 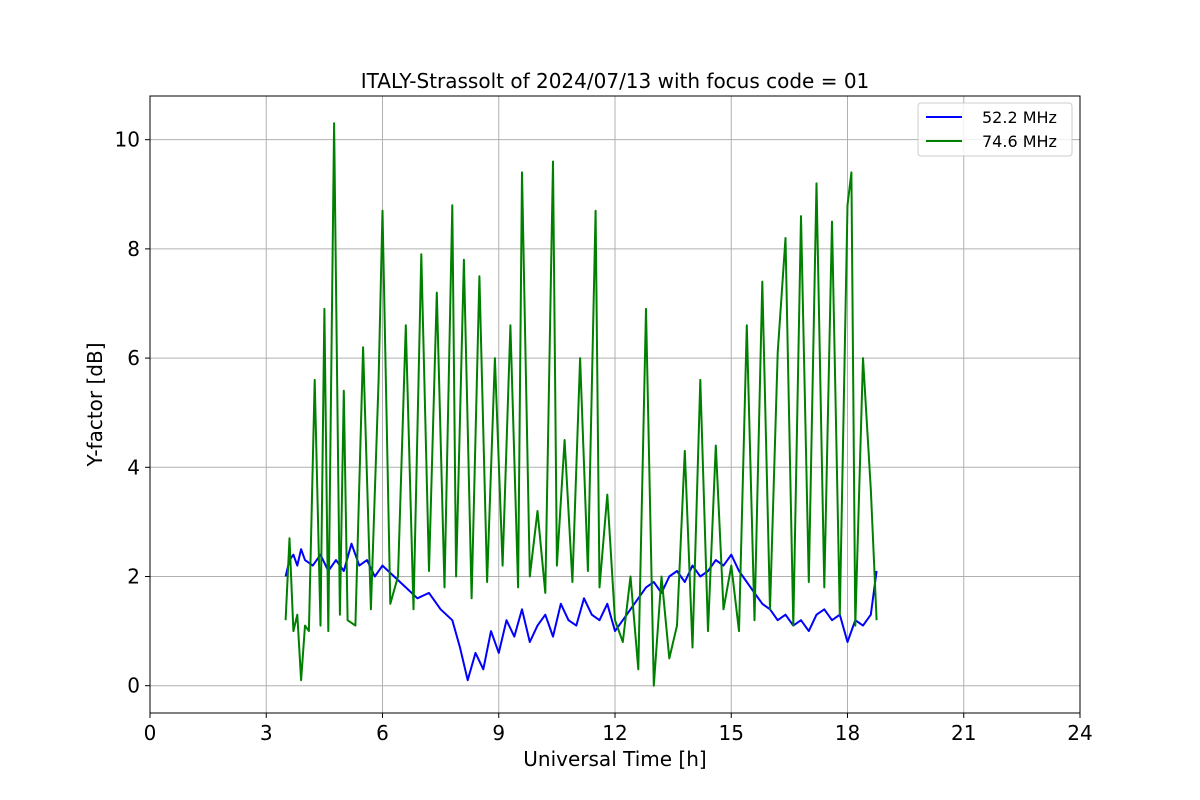 I want to click on legend: 52.2 MHz 74.6 MHz, so click(x=995, y=129).